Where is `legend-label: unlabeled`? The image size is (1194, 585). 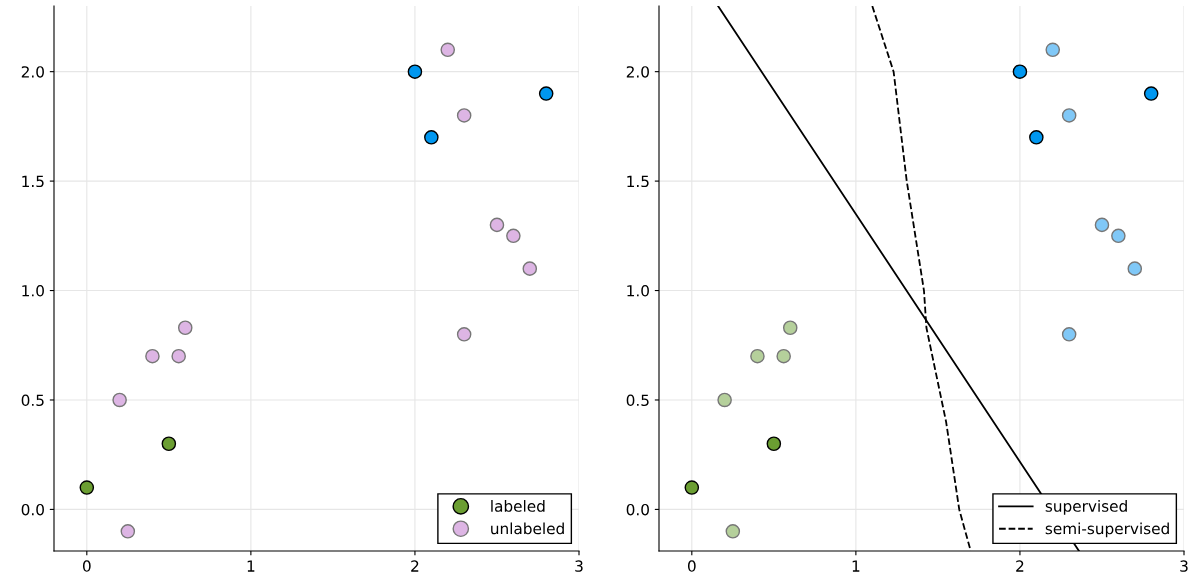 legend-label: unlabeled is located at coordinates (527, 528).